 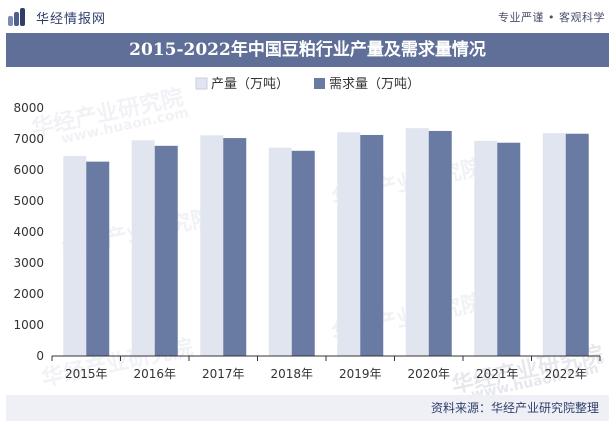 What do you see at coordinates (291, 374) in the screenshot?
I see `x-tick-label: 2018年` at bounding box center [291, 374].